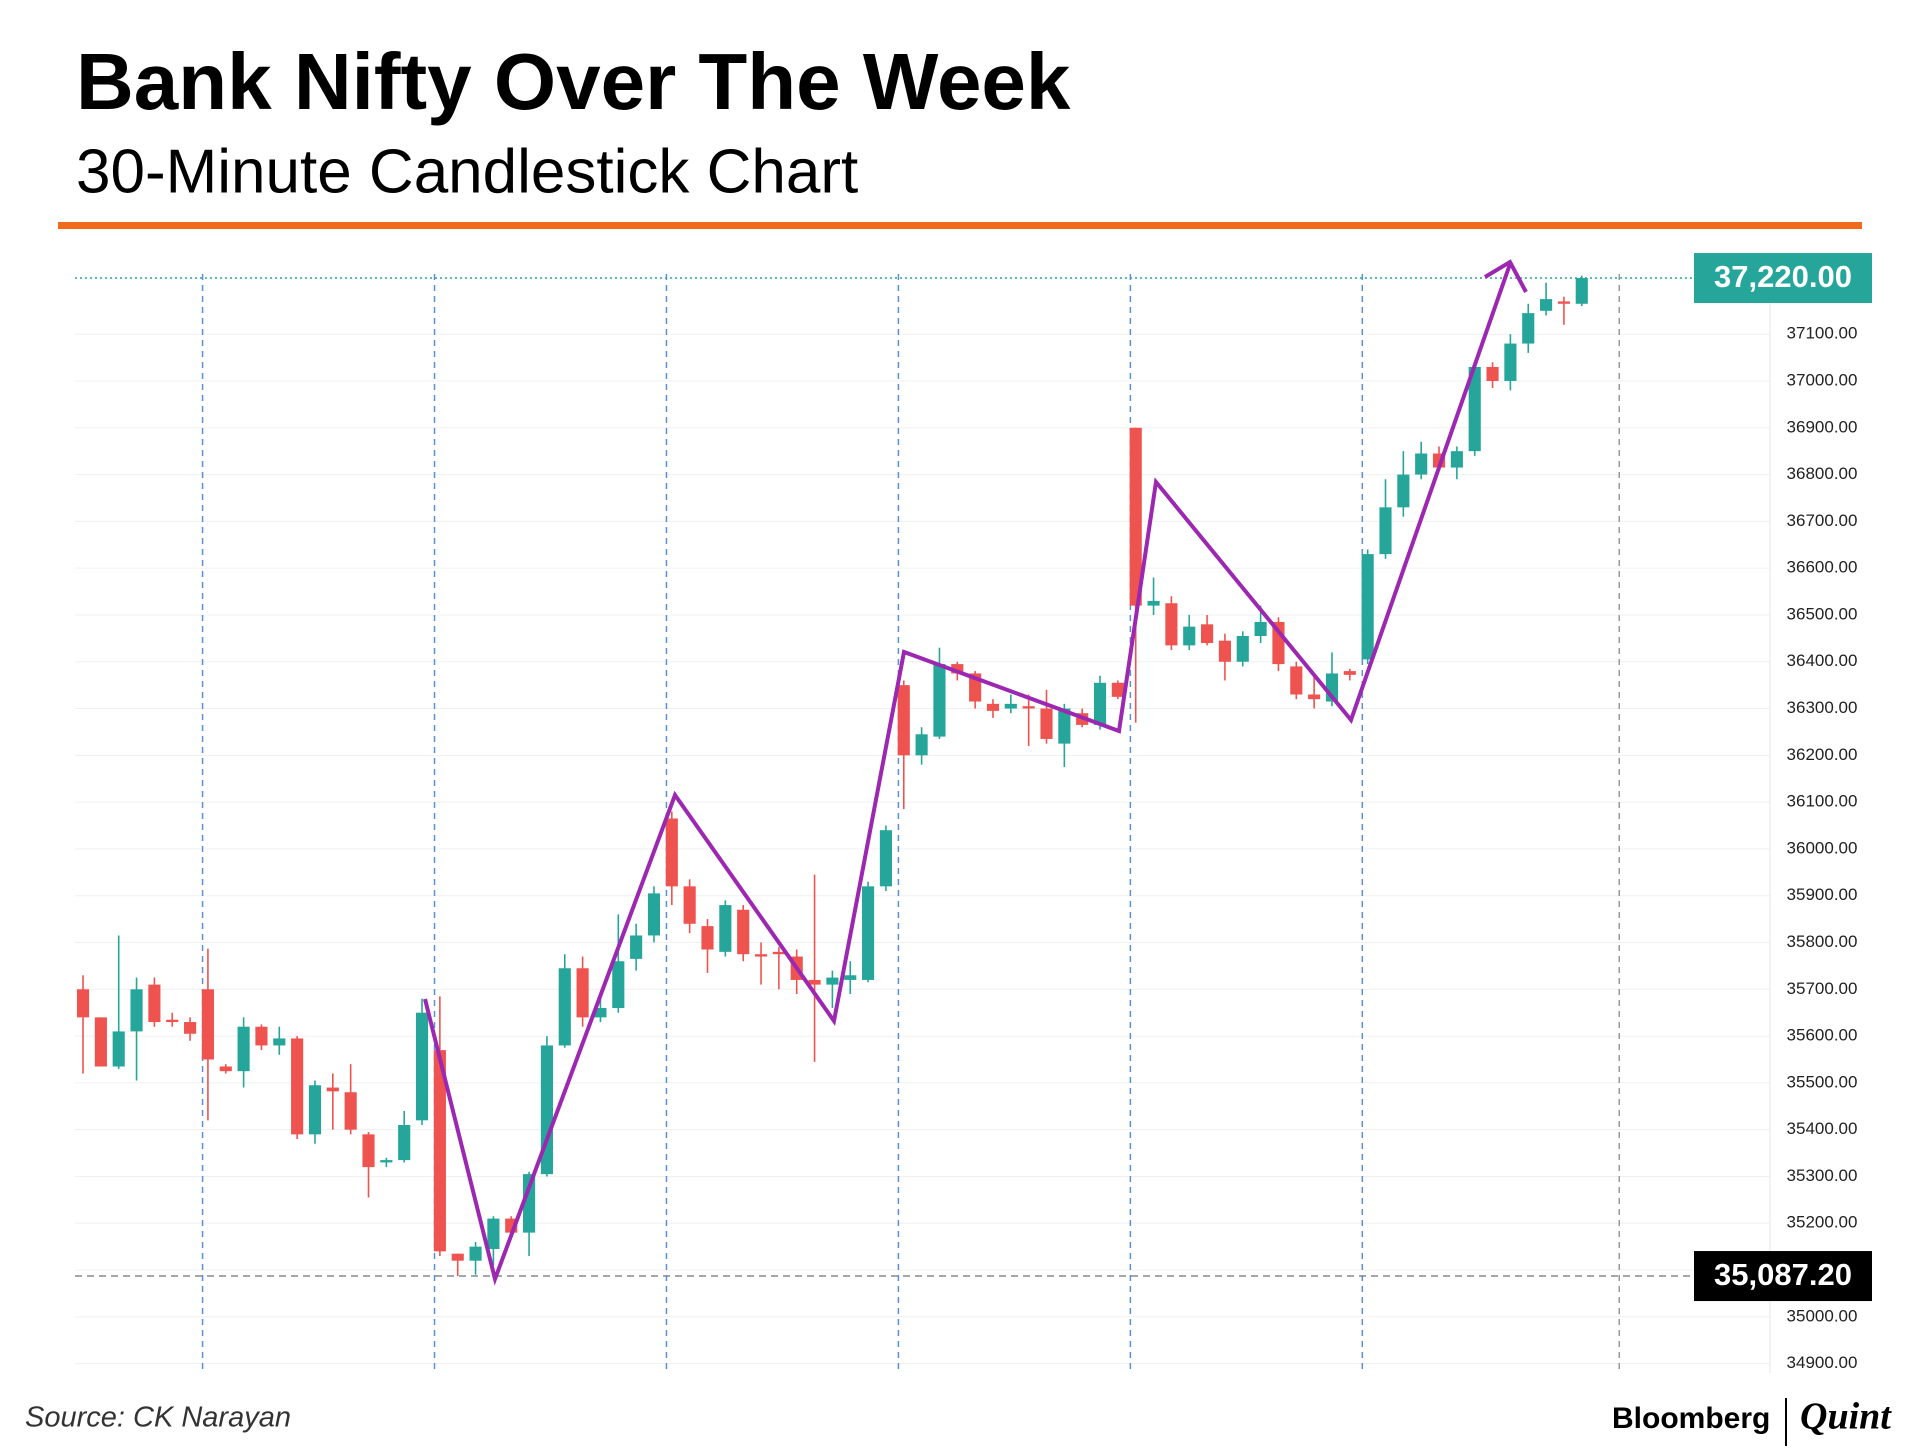  Describe the element at coordinates (1505, 276) in the screenshot. I see `trend-arrowhead` at that location.